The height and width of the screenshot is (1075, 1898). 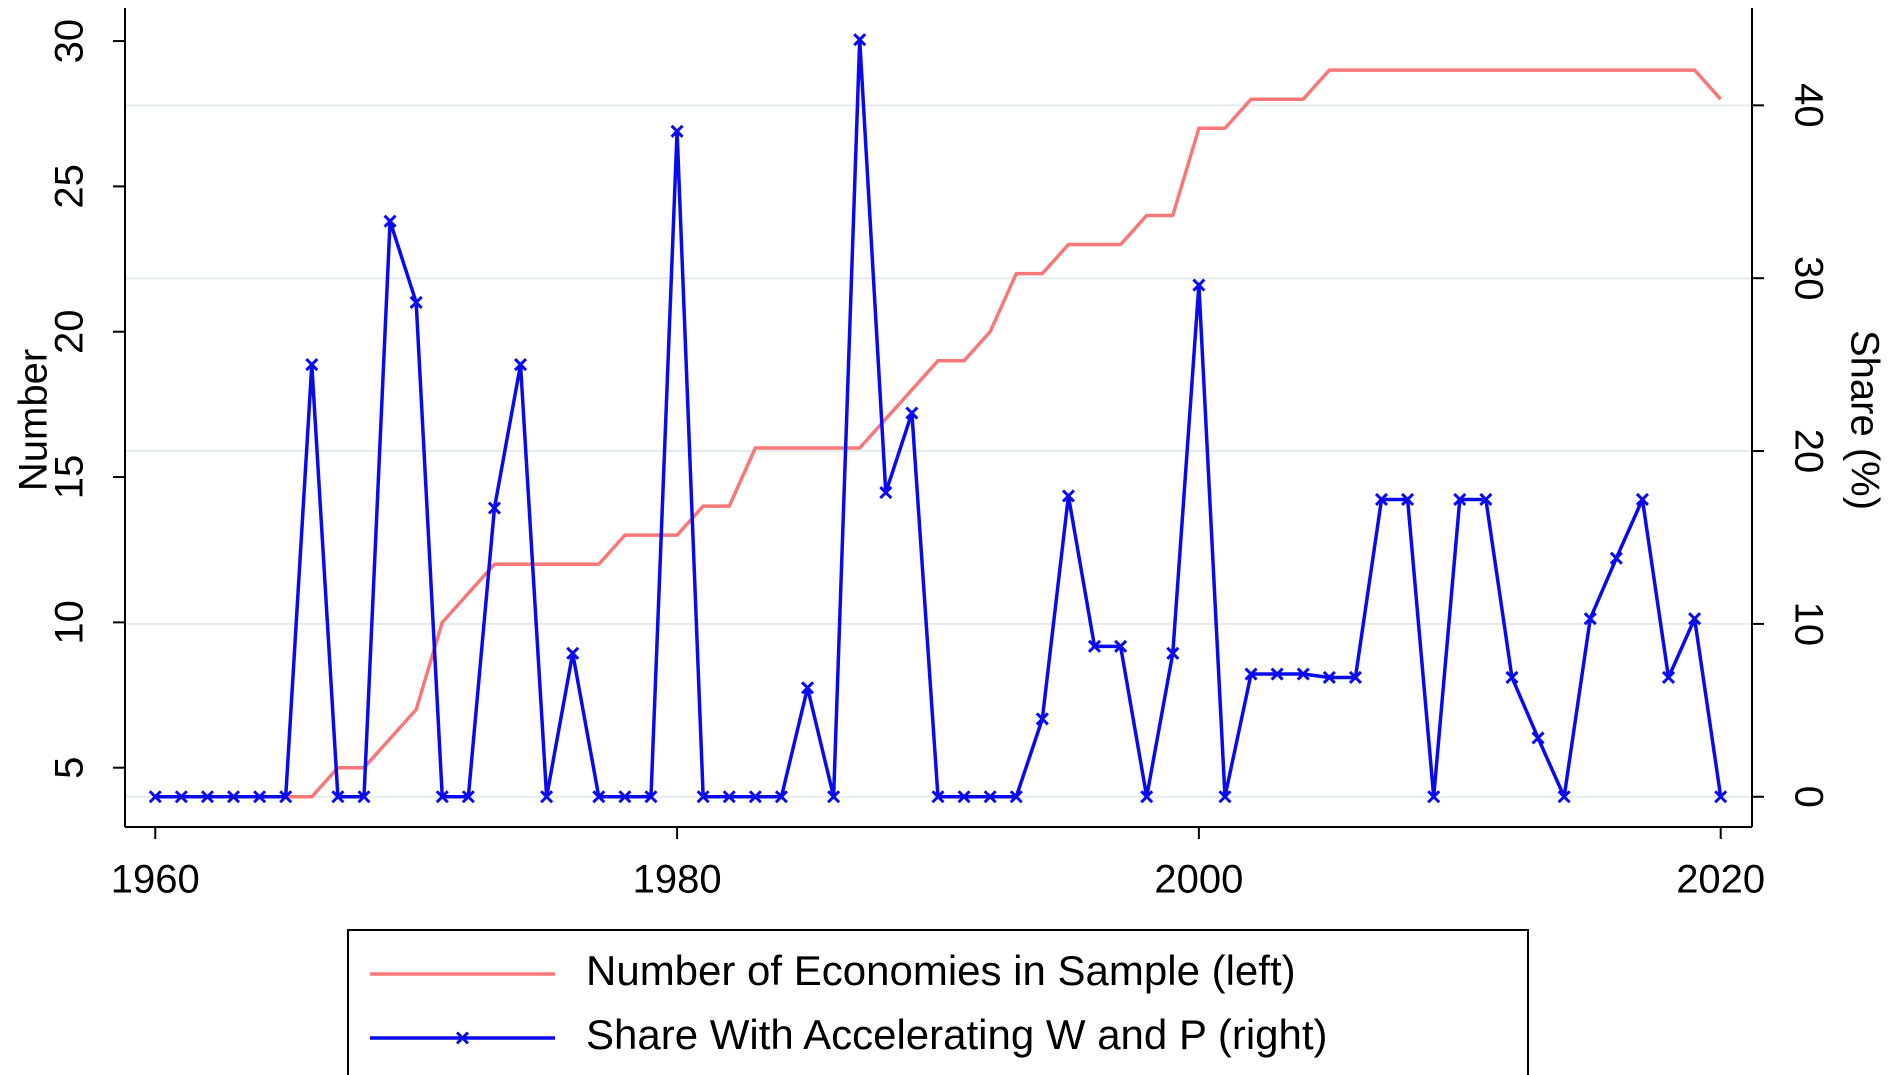 I want to click on x-tick-label: 1980, so click(x=677, y=880).